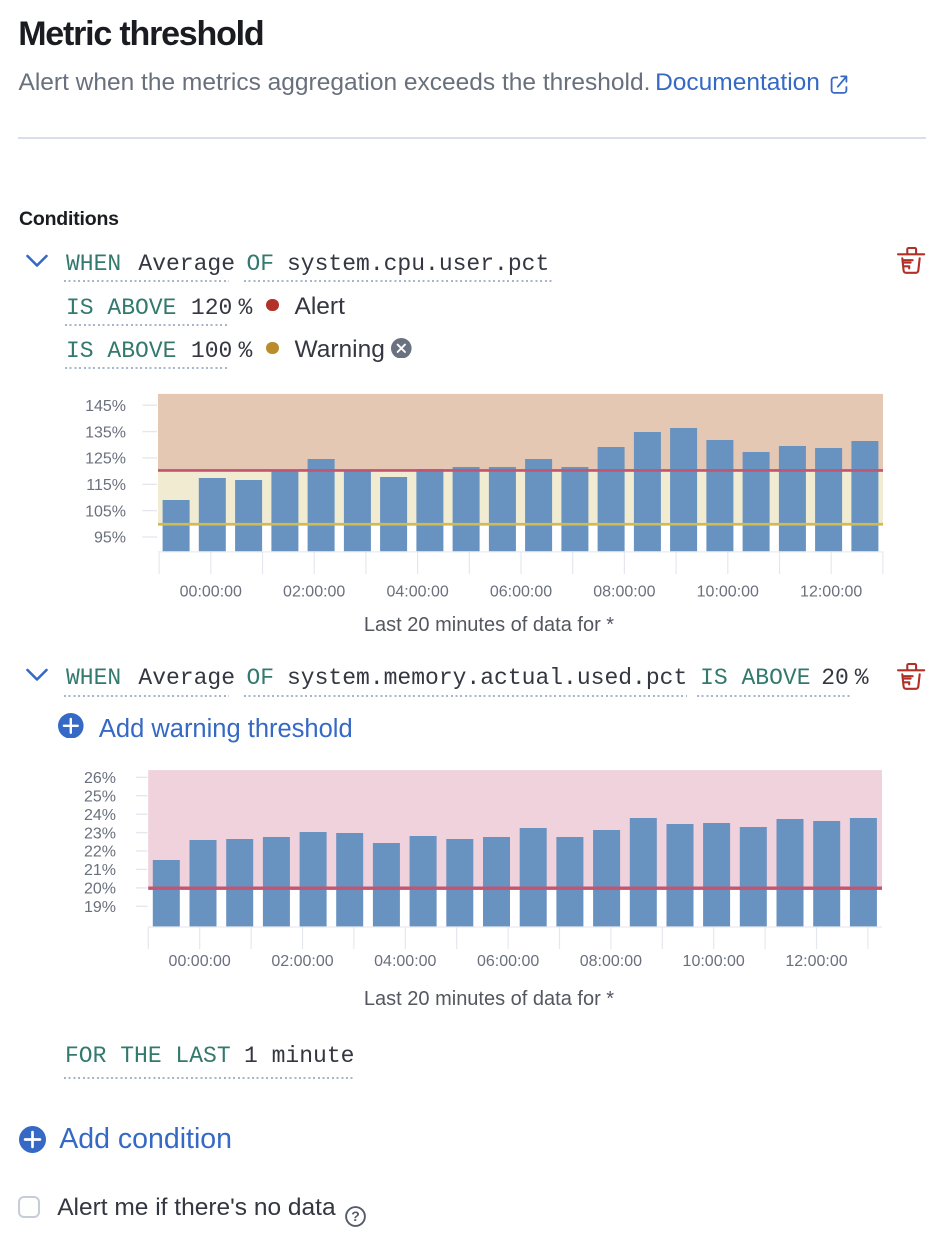 The height and width of the screenshot is (1238, 944). What do you see at coordinates (106, 485) in the screenshot?
I see `svg-text: 115%` at bounding box center [106, 485].